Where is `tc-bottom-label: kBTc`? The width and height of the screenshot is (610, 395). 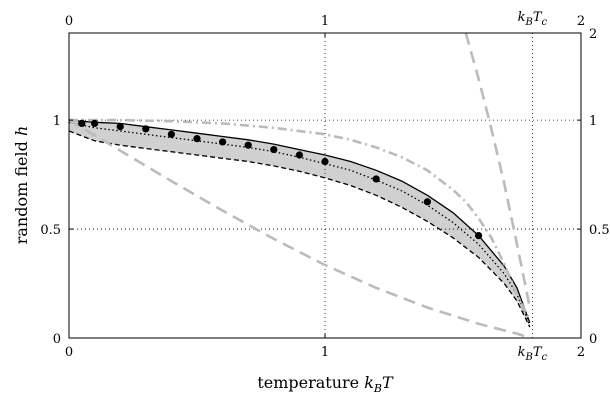
tc-bottom-label: kBTc is located at coordinates (533, 354).